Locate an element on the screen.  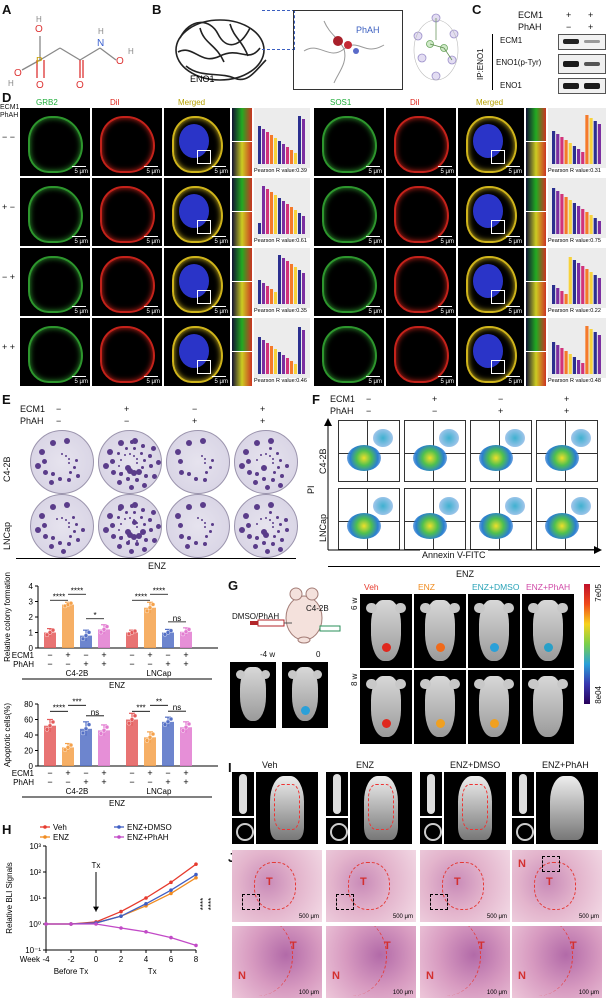
bone-shaft is located at coordinates (431, 794).